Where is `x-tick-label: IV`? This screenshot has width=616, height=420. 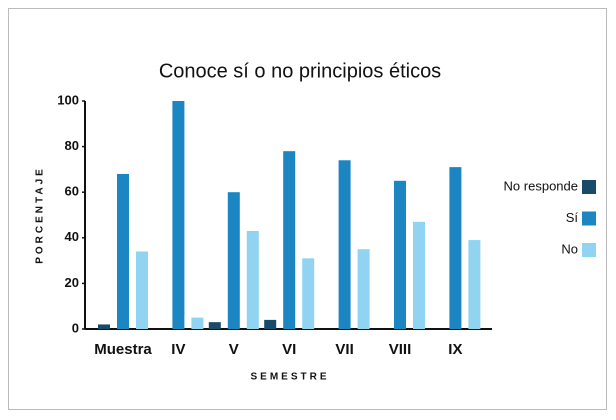
x-tick-label: IV is located at coordinates (178, 349).